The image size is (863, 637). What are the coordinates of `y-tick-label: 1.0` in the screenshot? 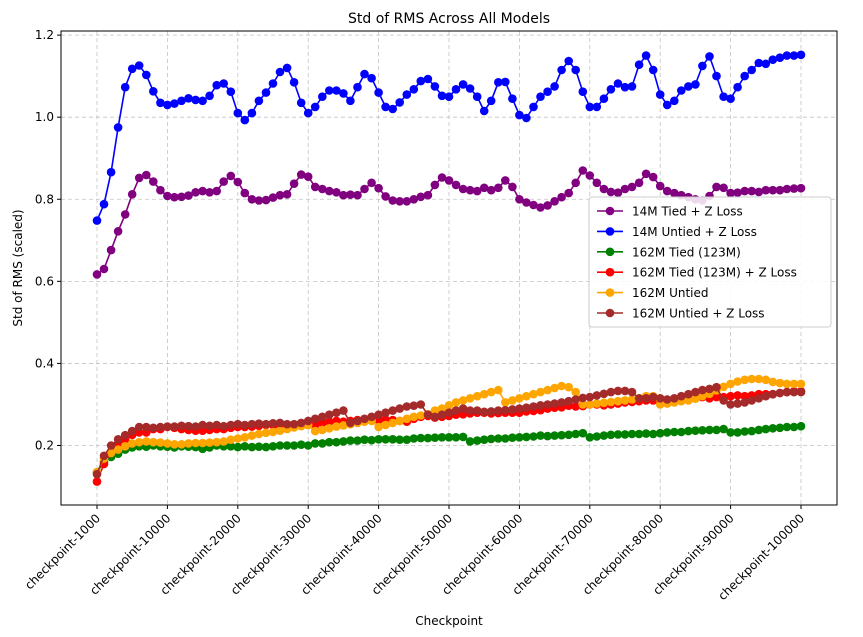 It's located at (44, 117).